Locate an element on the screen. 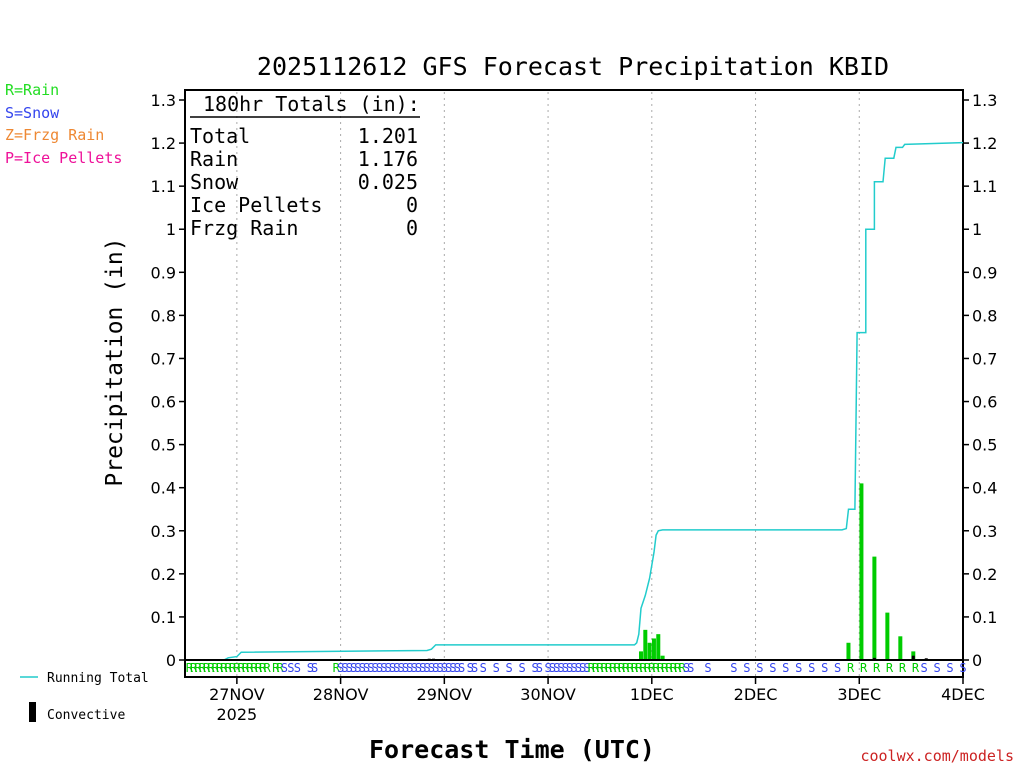 This screenshot has height=768, width=1024. y-tick-label-right: 0.7 is located at coordinates (984, 358).